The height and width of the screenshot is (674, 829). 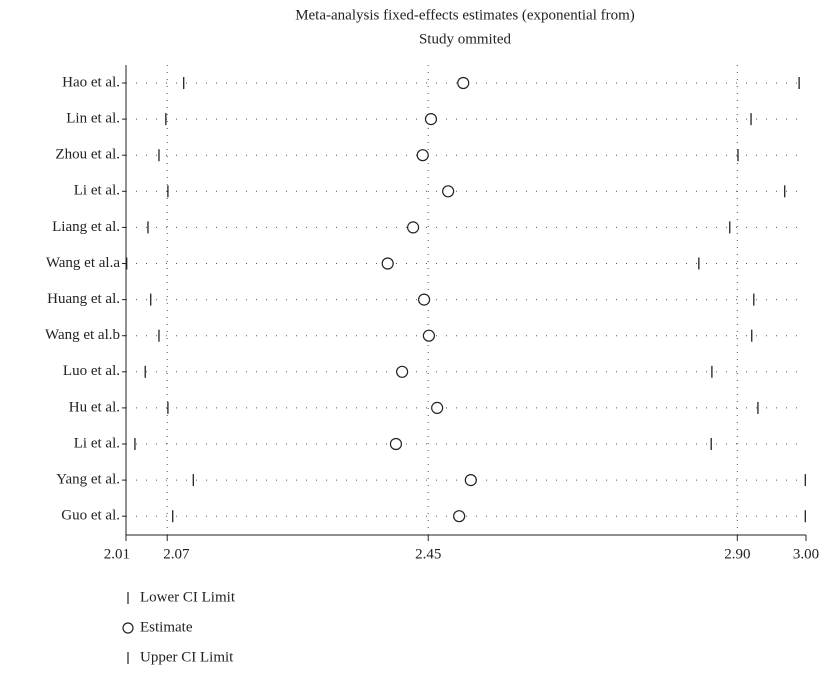 I want to click on y-tick-label: Luo et al., so click(x=91, y=371).